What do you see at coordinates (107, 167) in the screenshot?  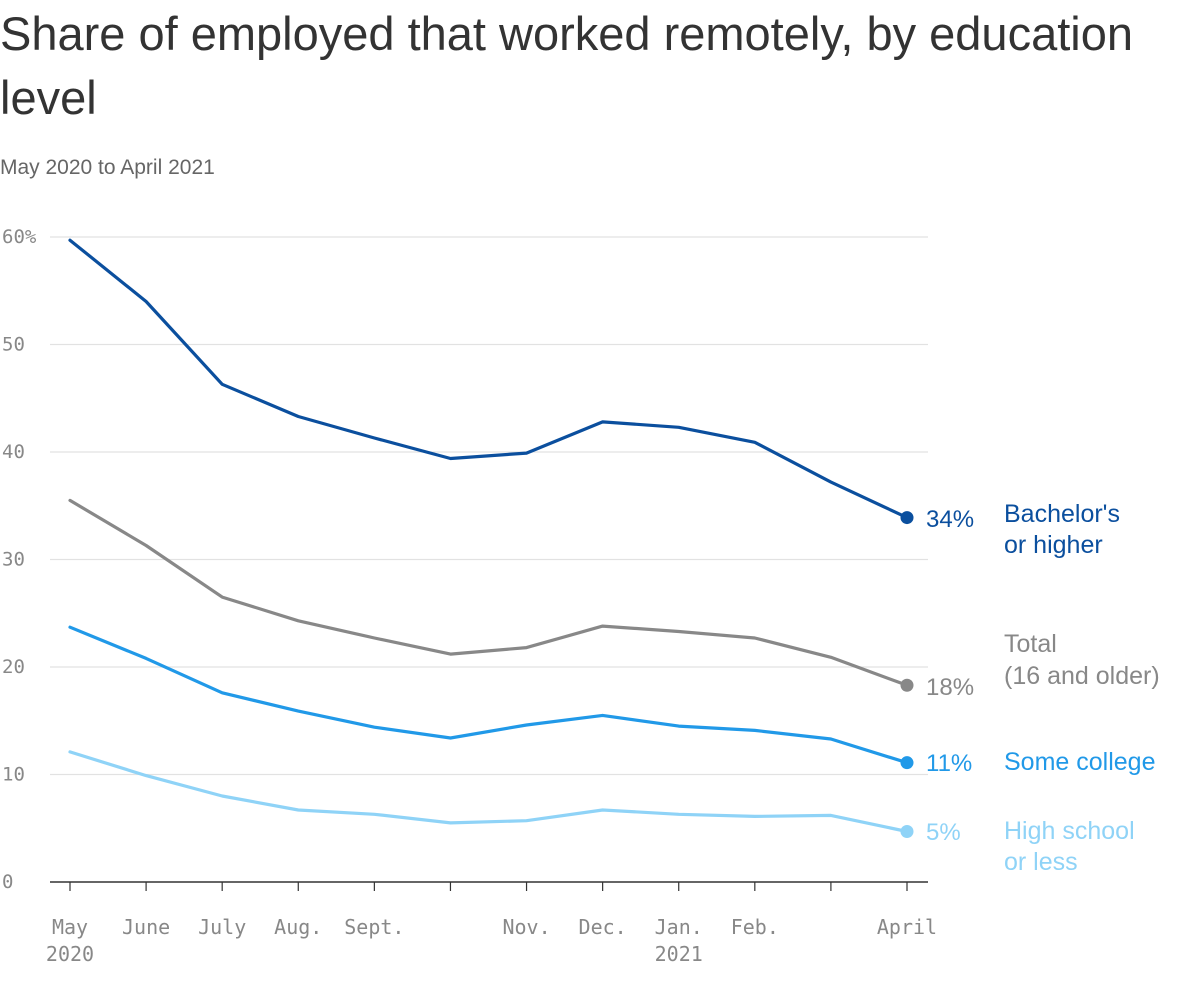 I see `chart-subtitle: May 2020 to April 2021` at bounding box center [107, 167].